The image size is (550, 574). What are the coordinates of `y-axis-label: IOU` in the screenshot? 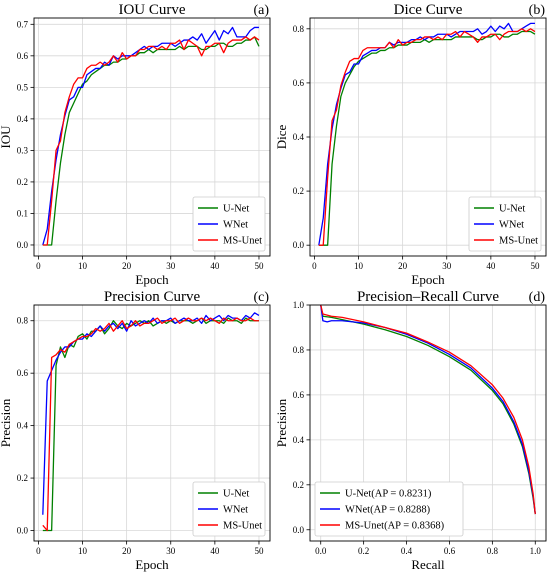 It's located at (6, 137).